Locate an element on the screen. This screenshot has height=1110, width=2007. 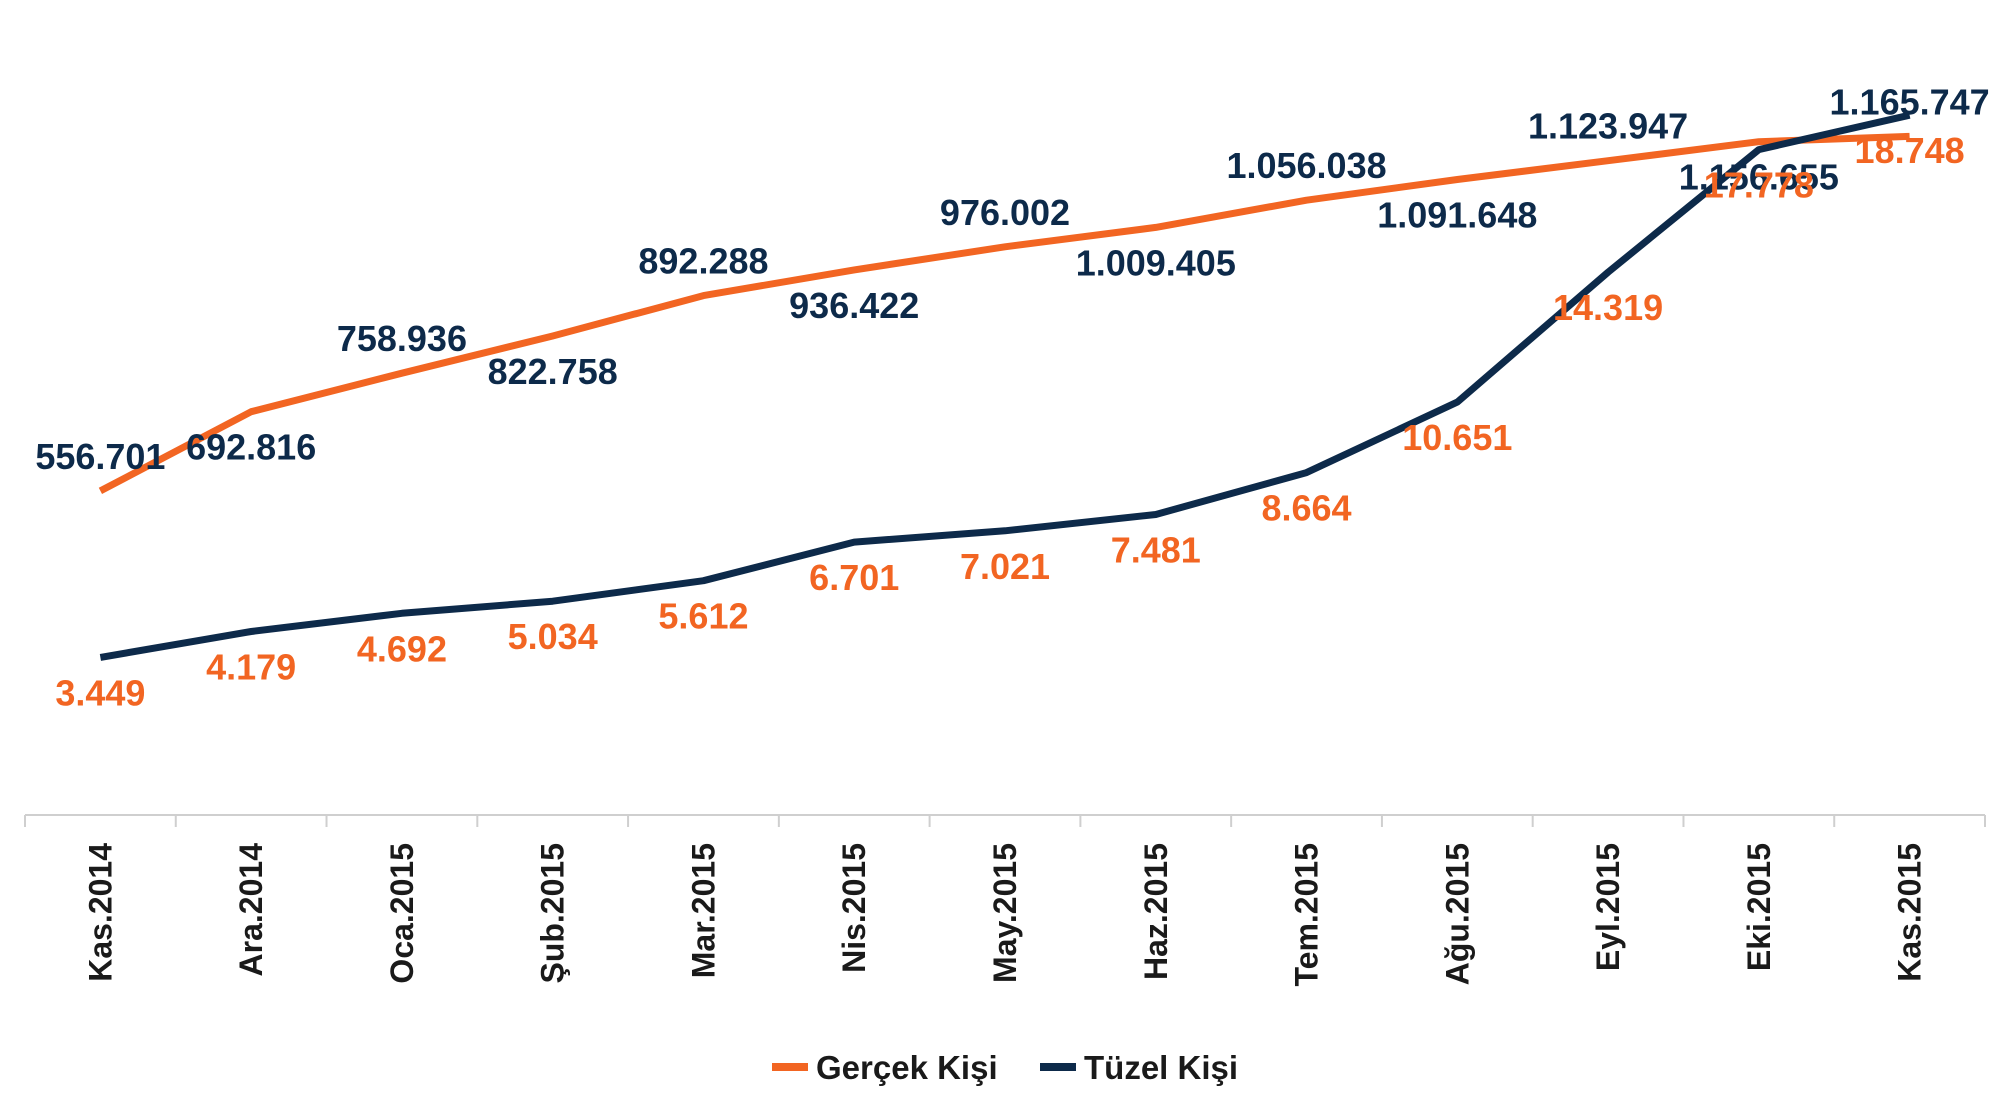
data-label-tuzel-kisi: 14.319 is located at coordinates (1608, 307).